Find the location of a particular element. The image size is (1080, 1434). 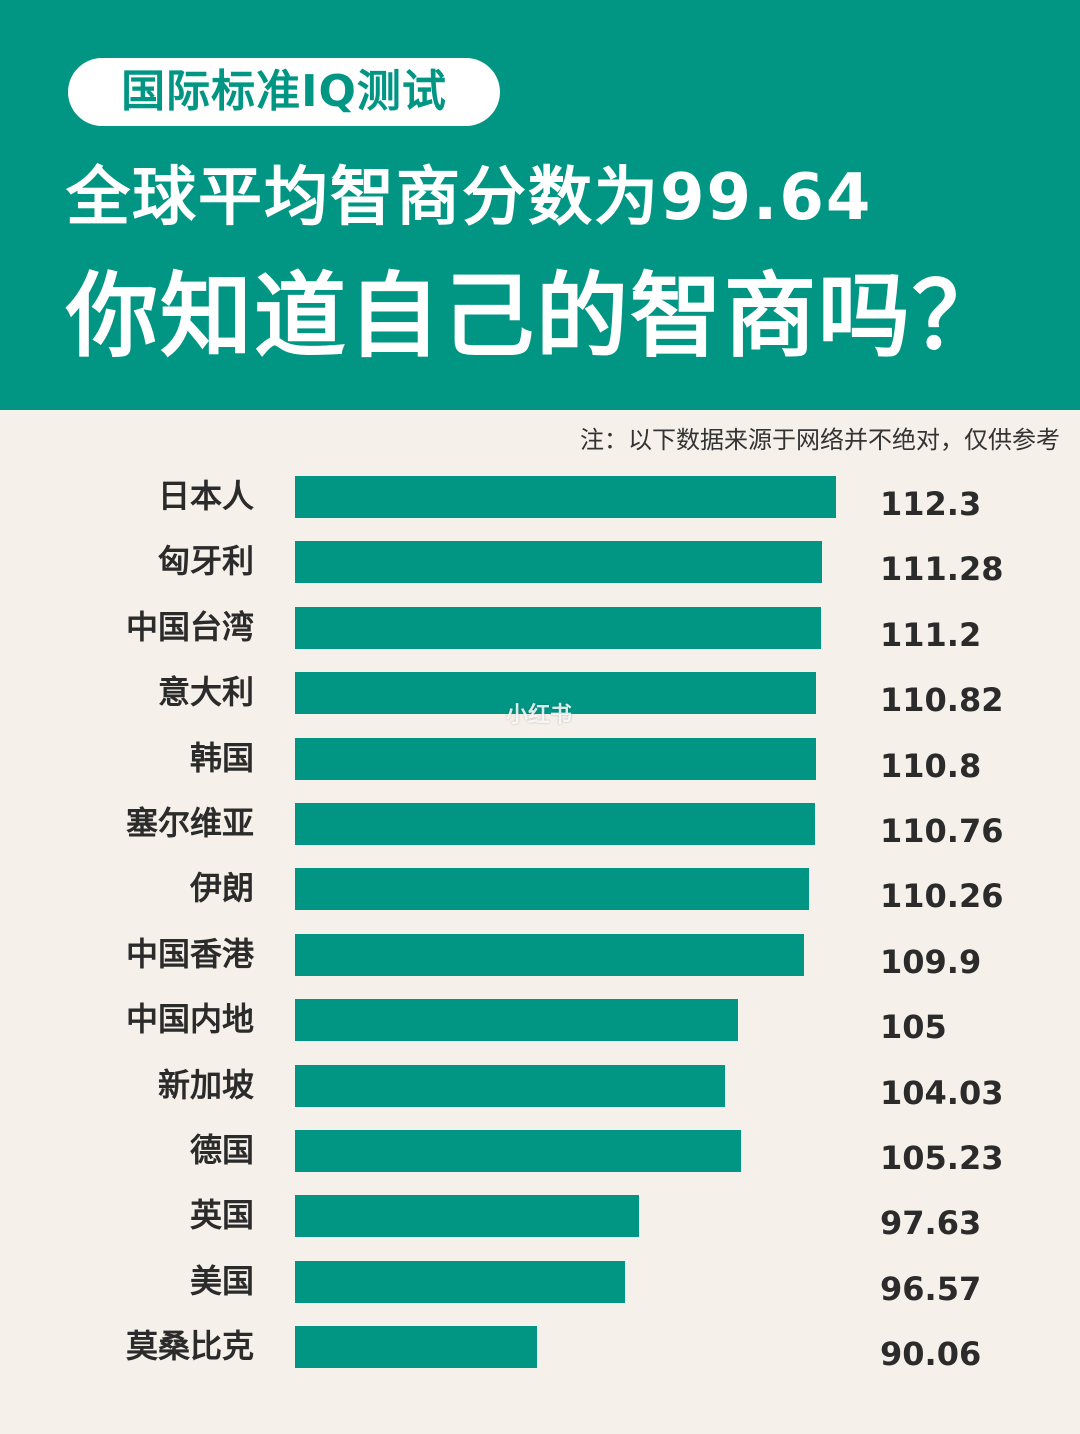

bar-row: 匈牙利 111.28 is located at coordinates (540, 561).